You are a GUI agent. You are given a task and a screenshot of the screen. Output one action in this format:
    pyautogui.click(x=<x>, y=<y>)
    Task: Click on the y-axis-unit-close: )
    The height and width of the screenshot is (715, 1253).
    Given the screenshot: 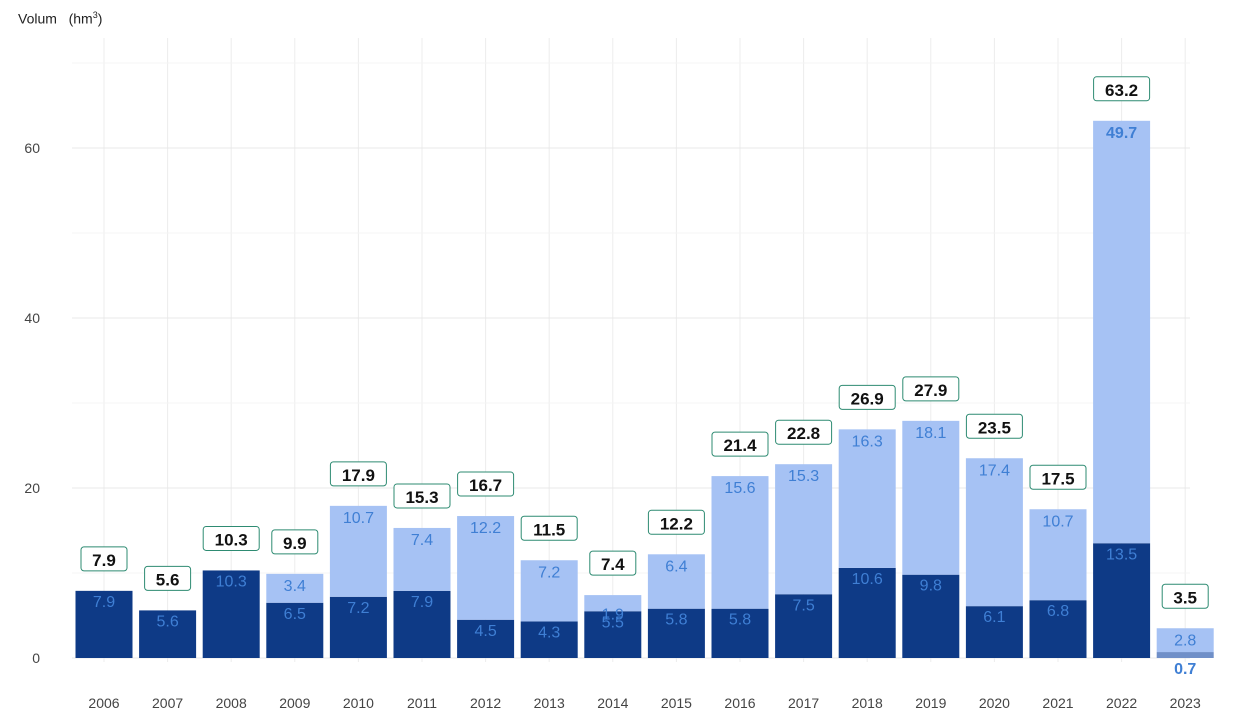 What is the action you would take?
    pyautogui.click(x=100, y=18)
    